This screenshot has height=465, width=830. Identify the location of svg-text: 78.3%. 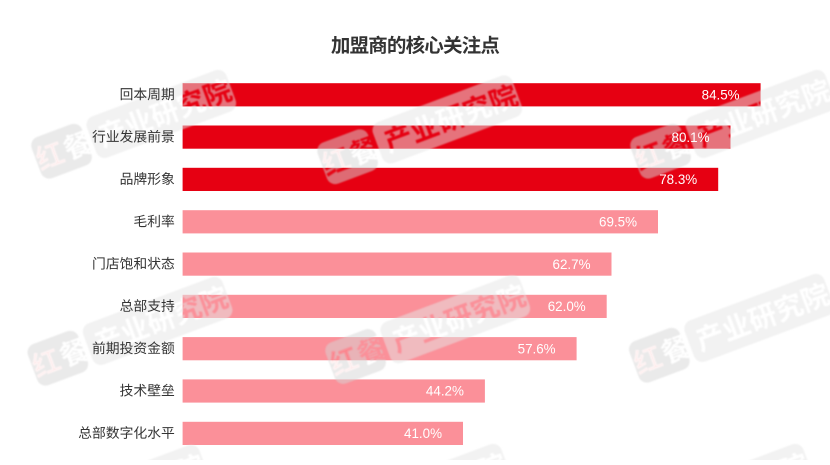
(678, 179).